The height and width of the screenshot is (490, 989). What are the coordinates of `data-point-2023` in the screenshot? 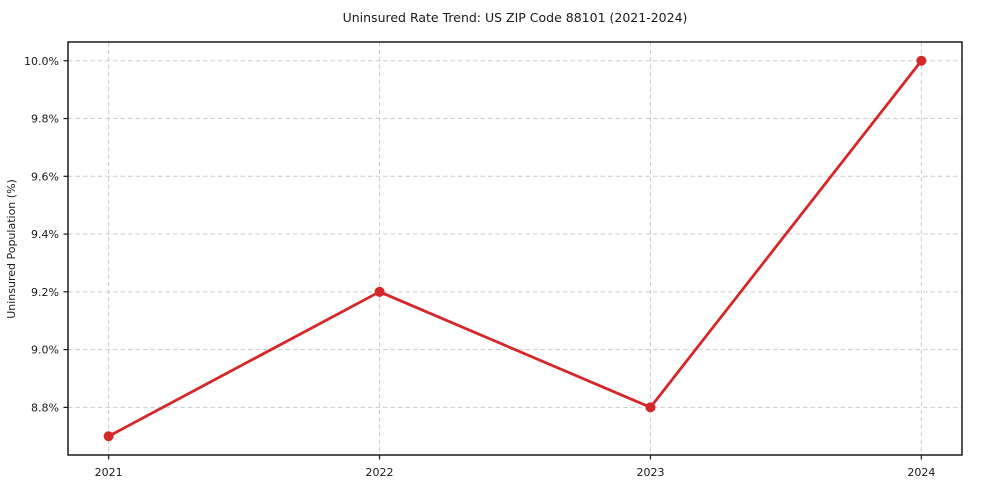 It's located at (650, 407).